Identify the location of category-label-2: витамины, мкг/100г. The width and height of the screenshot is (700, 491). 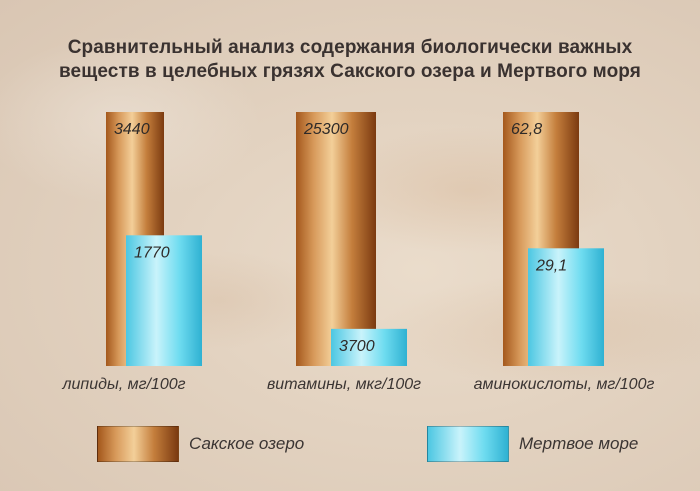
(344, 384).